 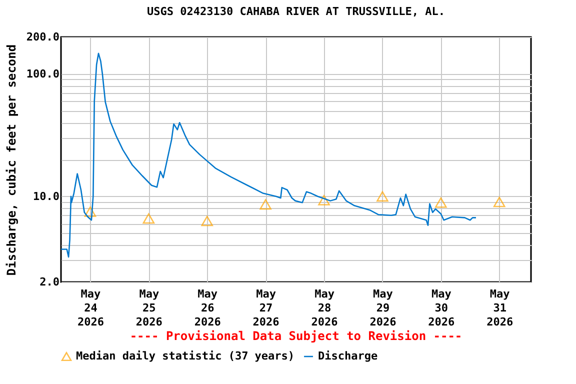 What do you see at coordinates (208, 308) in the screenshot?
I see `x-tick-label: May 26 2026` at bounding box center [208, 308].